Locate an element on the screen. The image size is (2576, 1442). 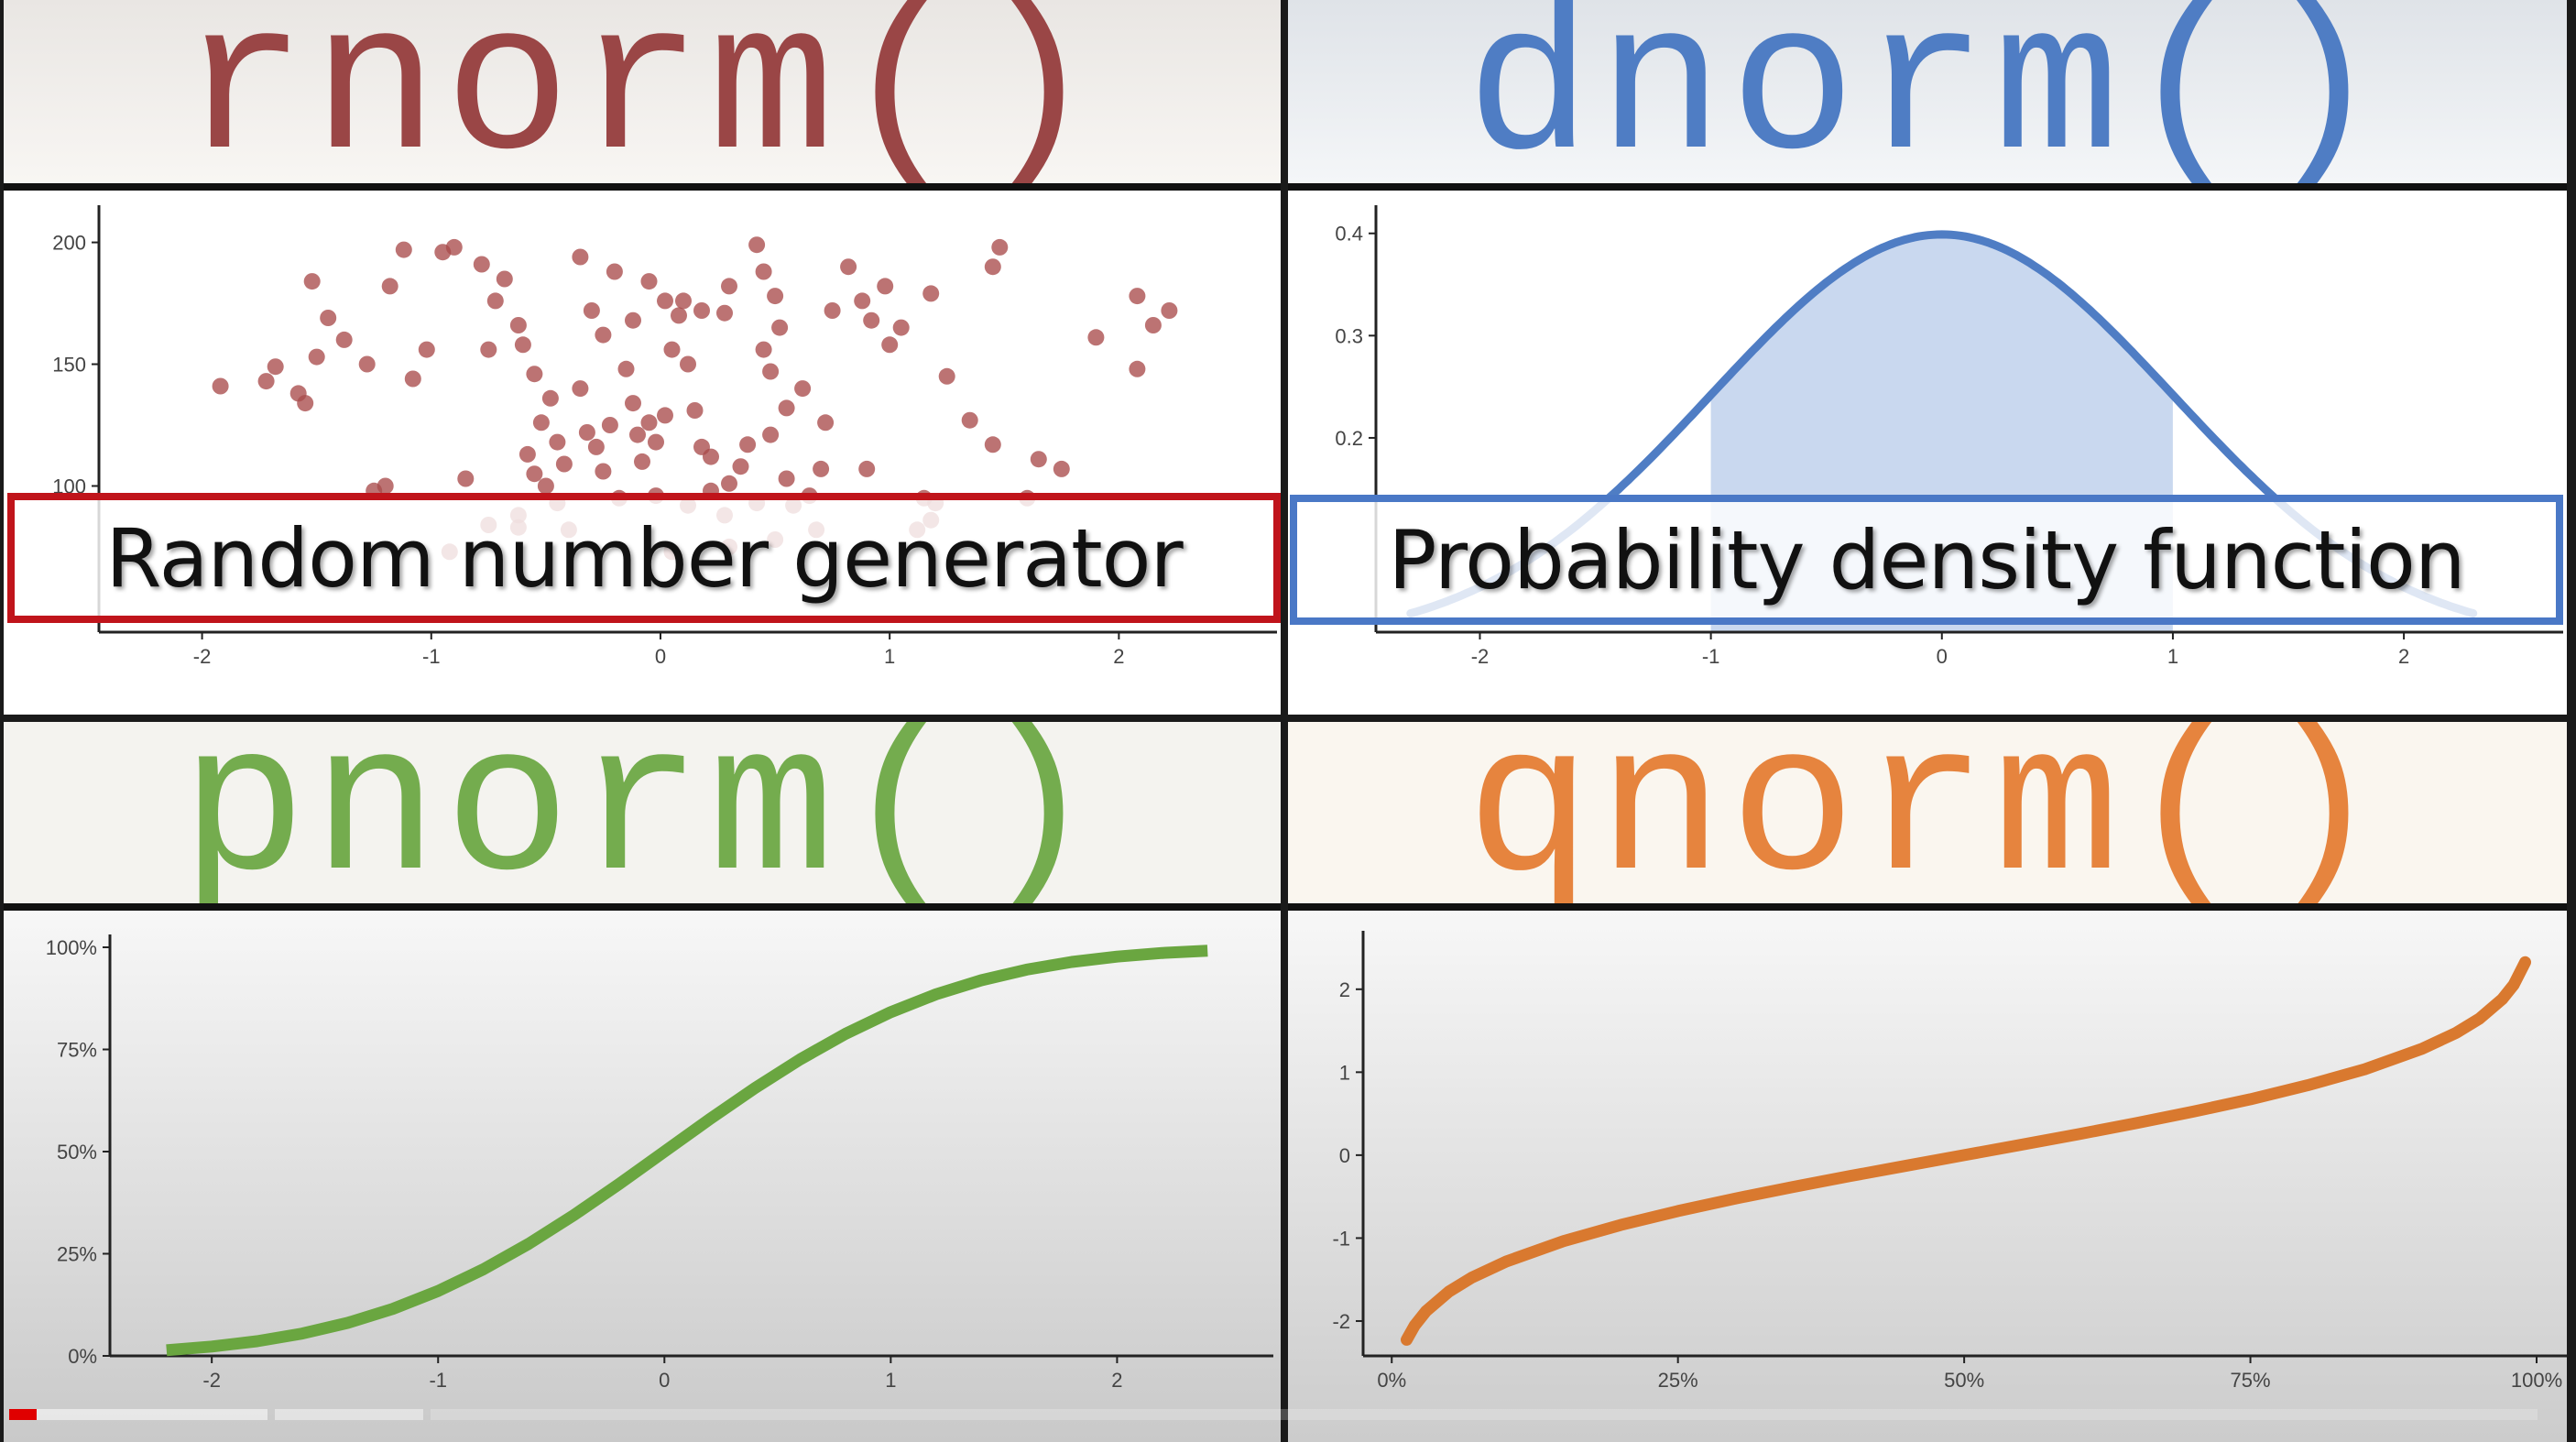
dnorm-overlay-box: Probability density function is located at coordinates (1926, 560).